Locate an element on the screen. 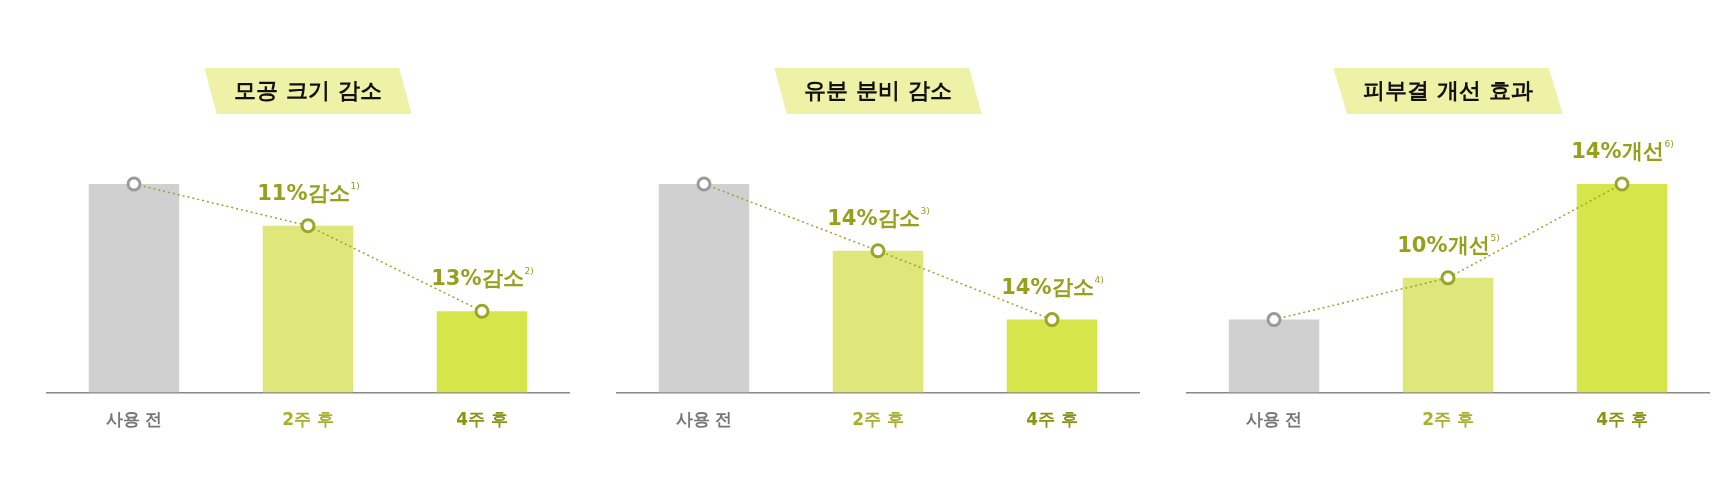  chart-title: 피부결 개선 효과 is located at coordinates (1448, 91).